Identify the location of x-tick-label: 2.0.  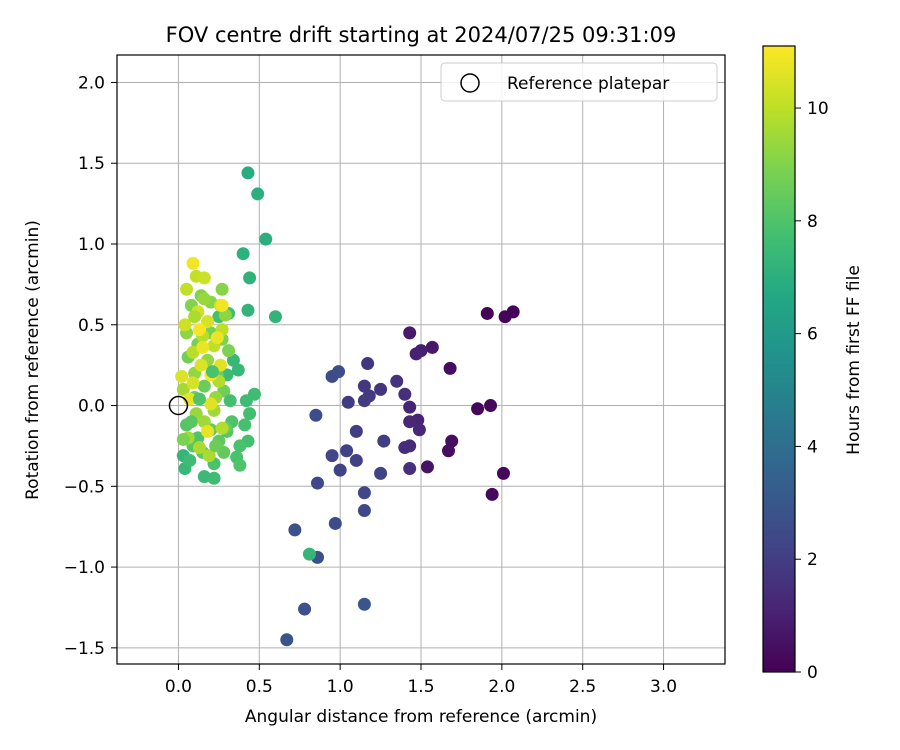
(501, 687).